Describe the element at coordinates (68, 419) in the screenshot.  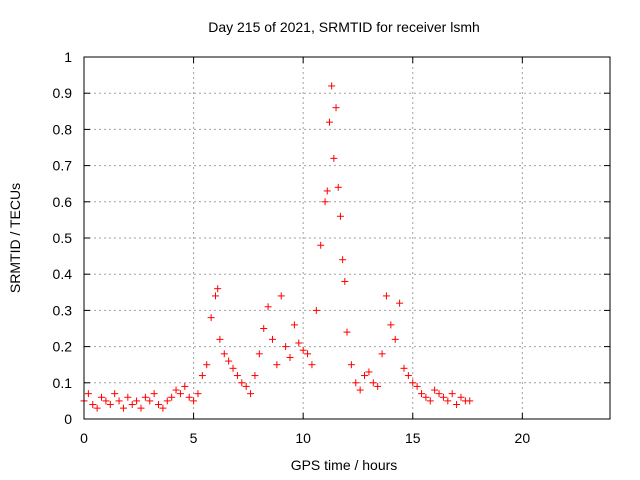
I see `y-tick-label: 0` at that location.